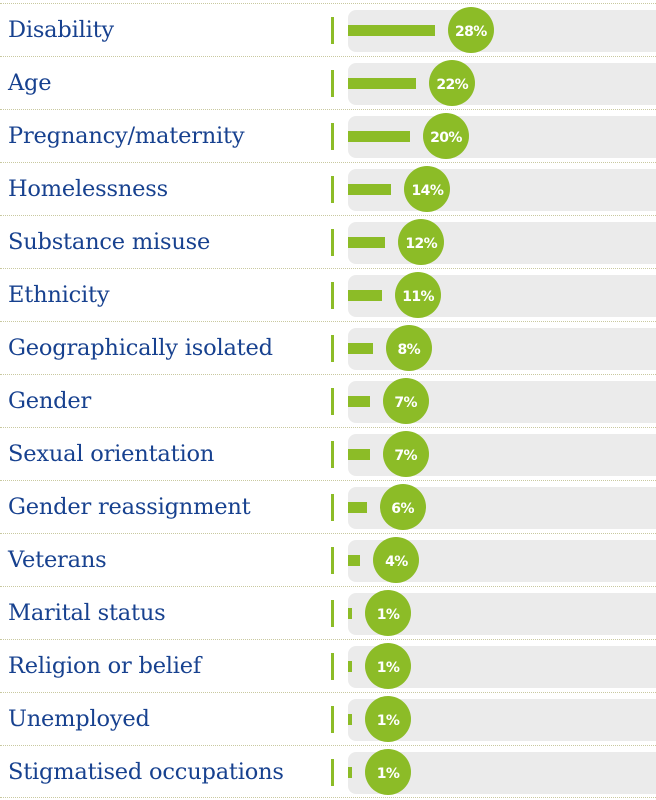  Describe the element at coordinates (59, 295) in the screenshot. I see `category-label: Ethnicity` at that location.